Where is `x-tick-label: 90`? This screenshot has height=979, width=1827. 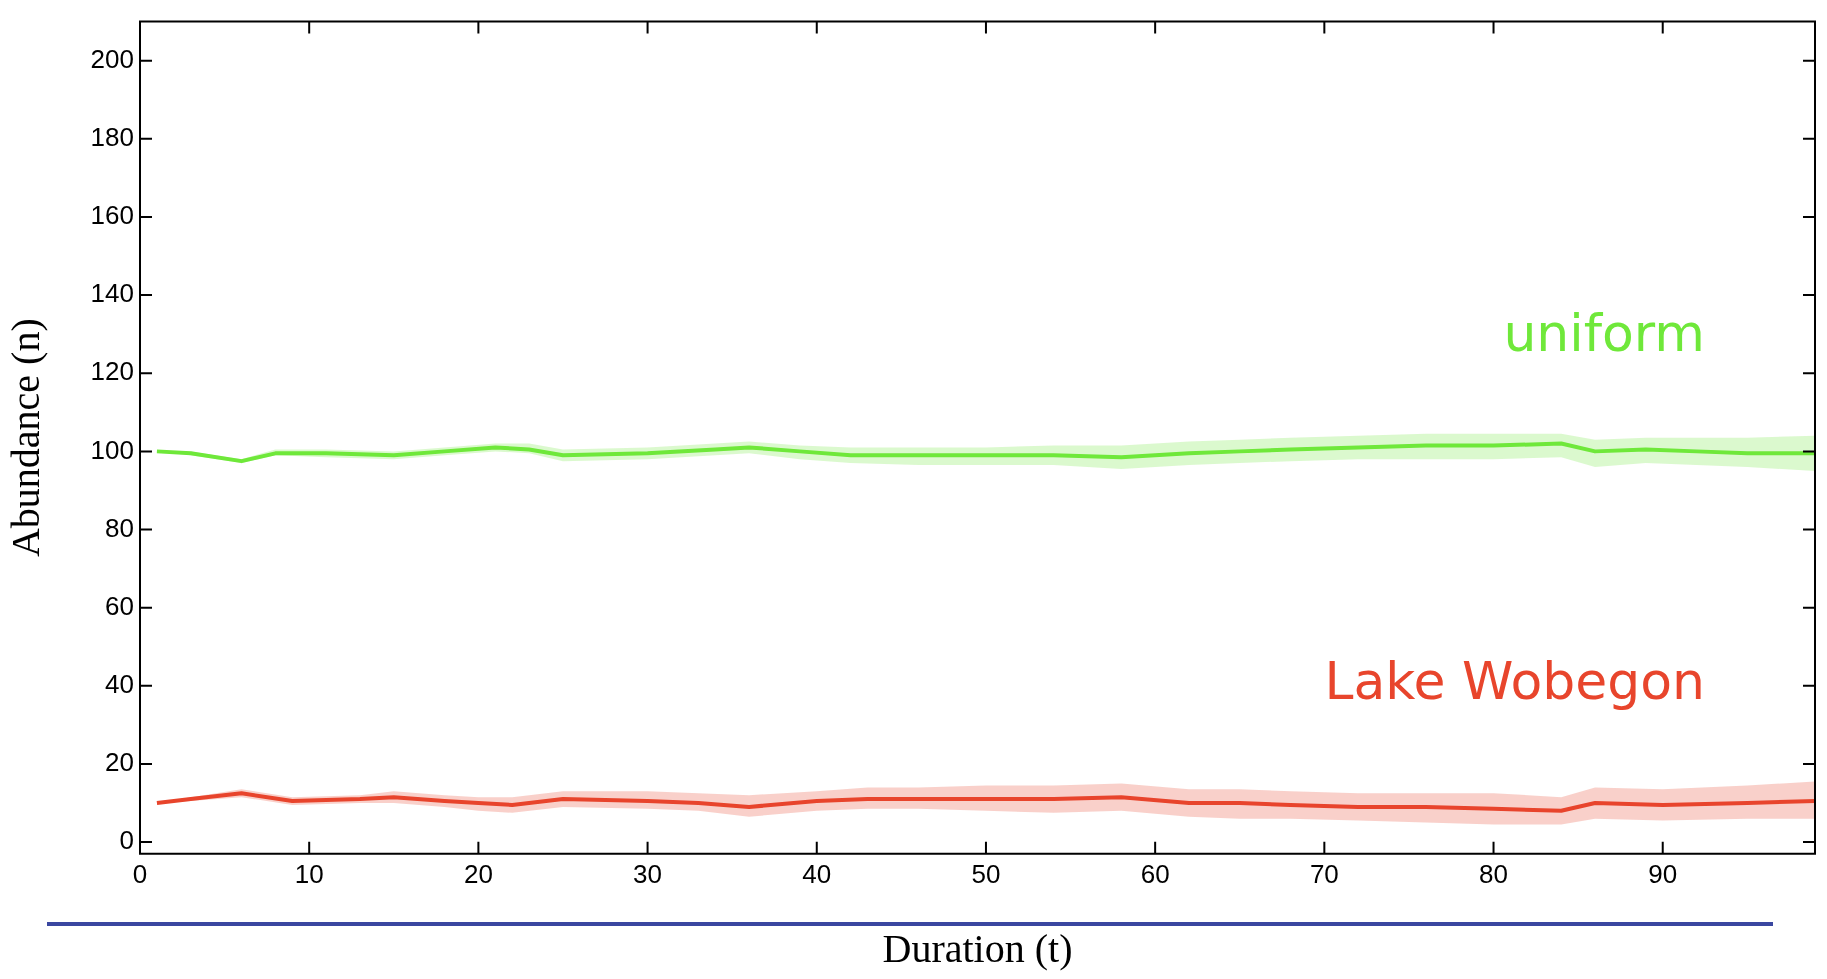 x-tick-label: 90 is located at coordinates (1663, 873).